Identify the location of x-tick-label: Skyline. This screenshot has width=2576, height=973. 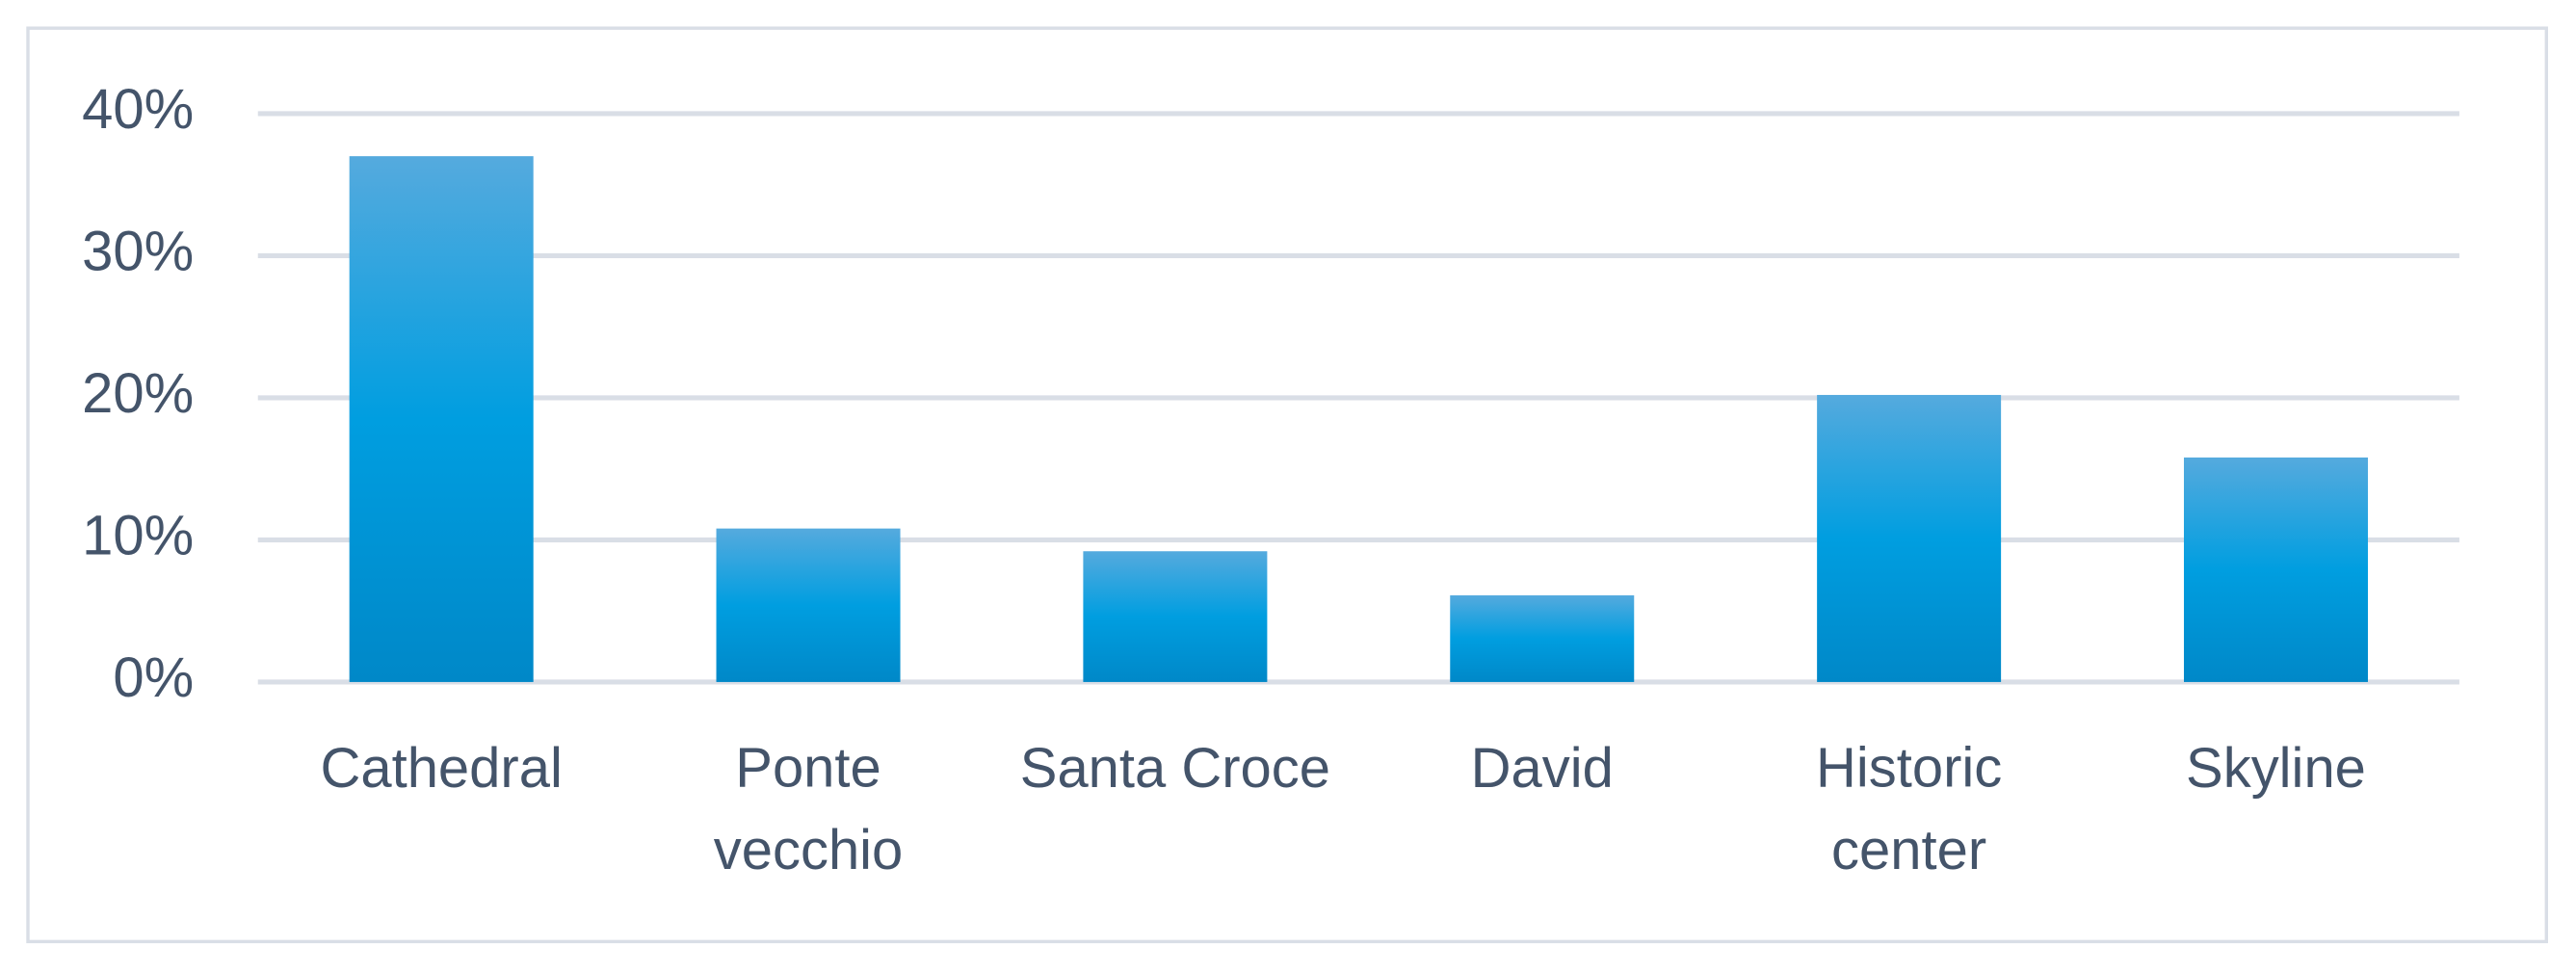
(2276, 769).